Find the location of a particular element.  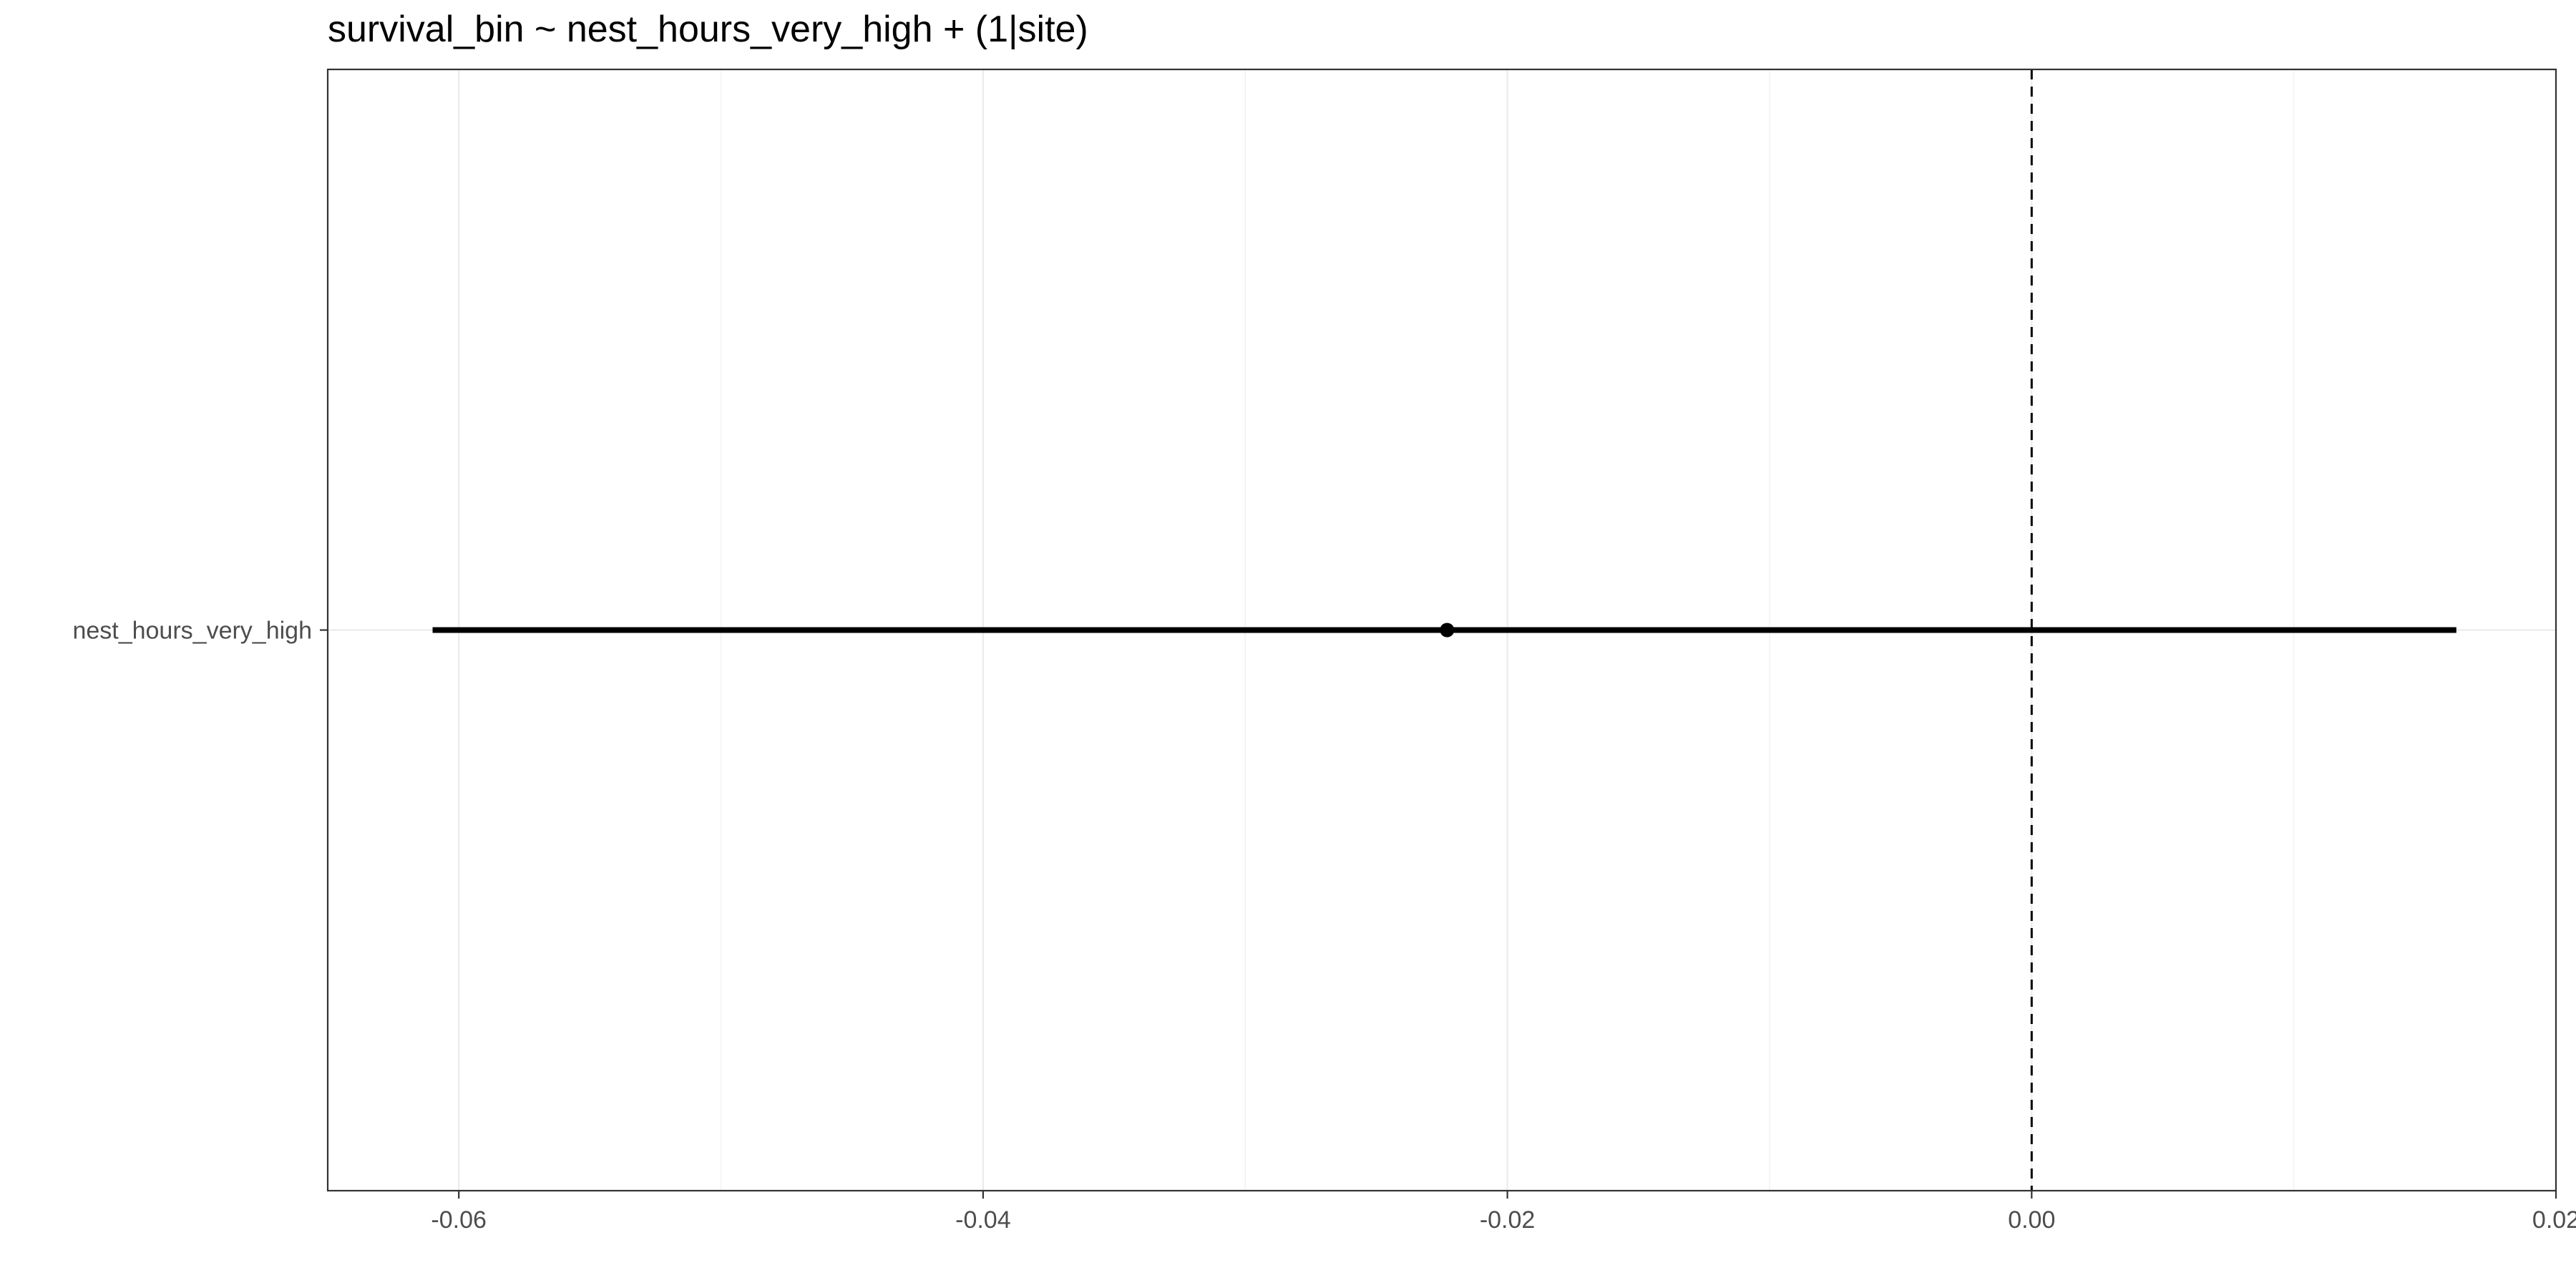

x-tick-label: 0.02 is located at coordinates (2554, 1220).